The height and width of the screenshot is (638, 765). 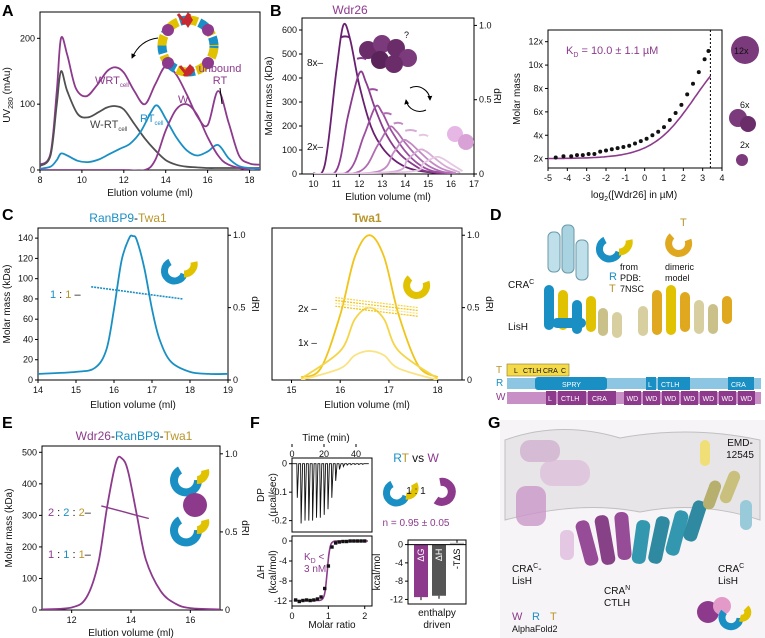 I want to click on panel-e-traces, so click(x=131, y=532).